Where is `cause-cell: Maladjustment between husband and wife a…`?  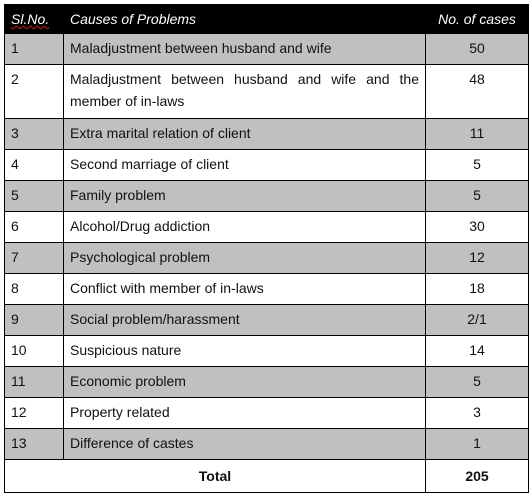
cause-cell: Maladjustment between husband and wife a… is located at coordinates (244, 91).